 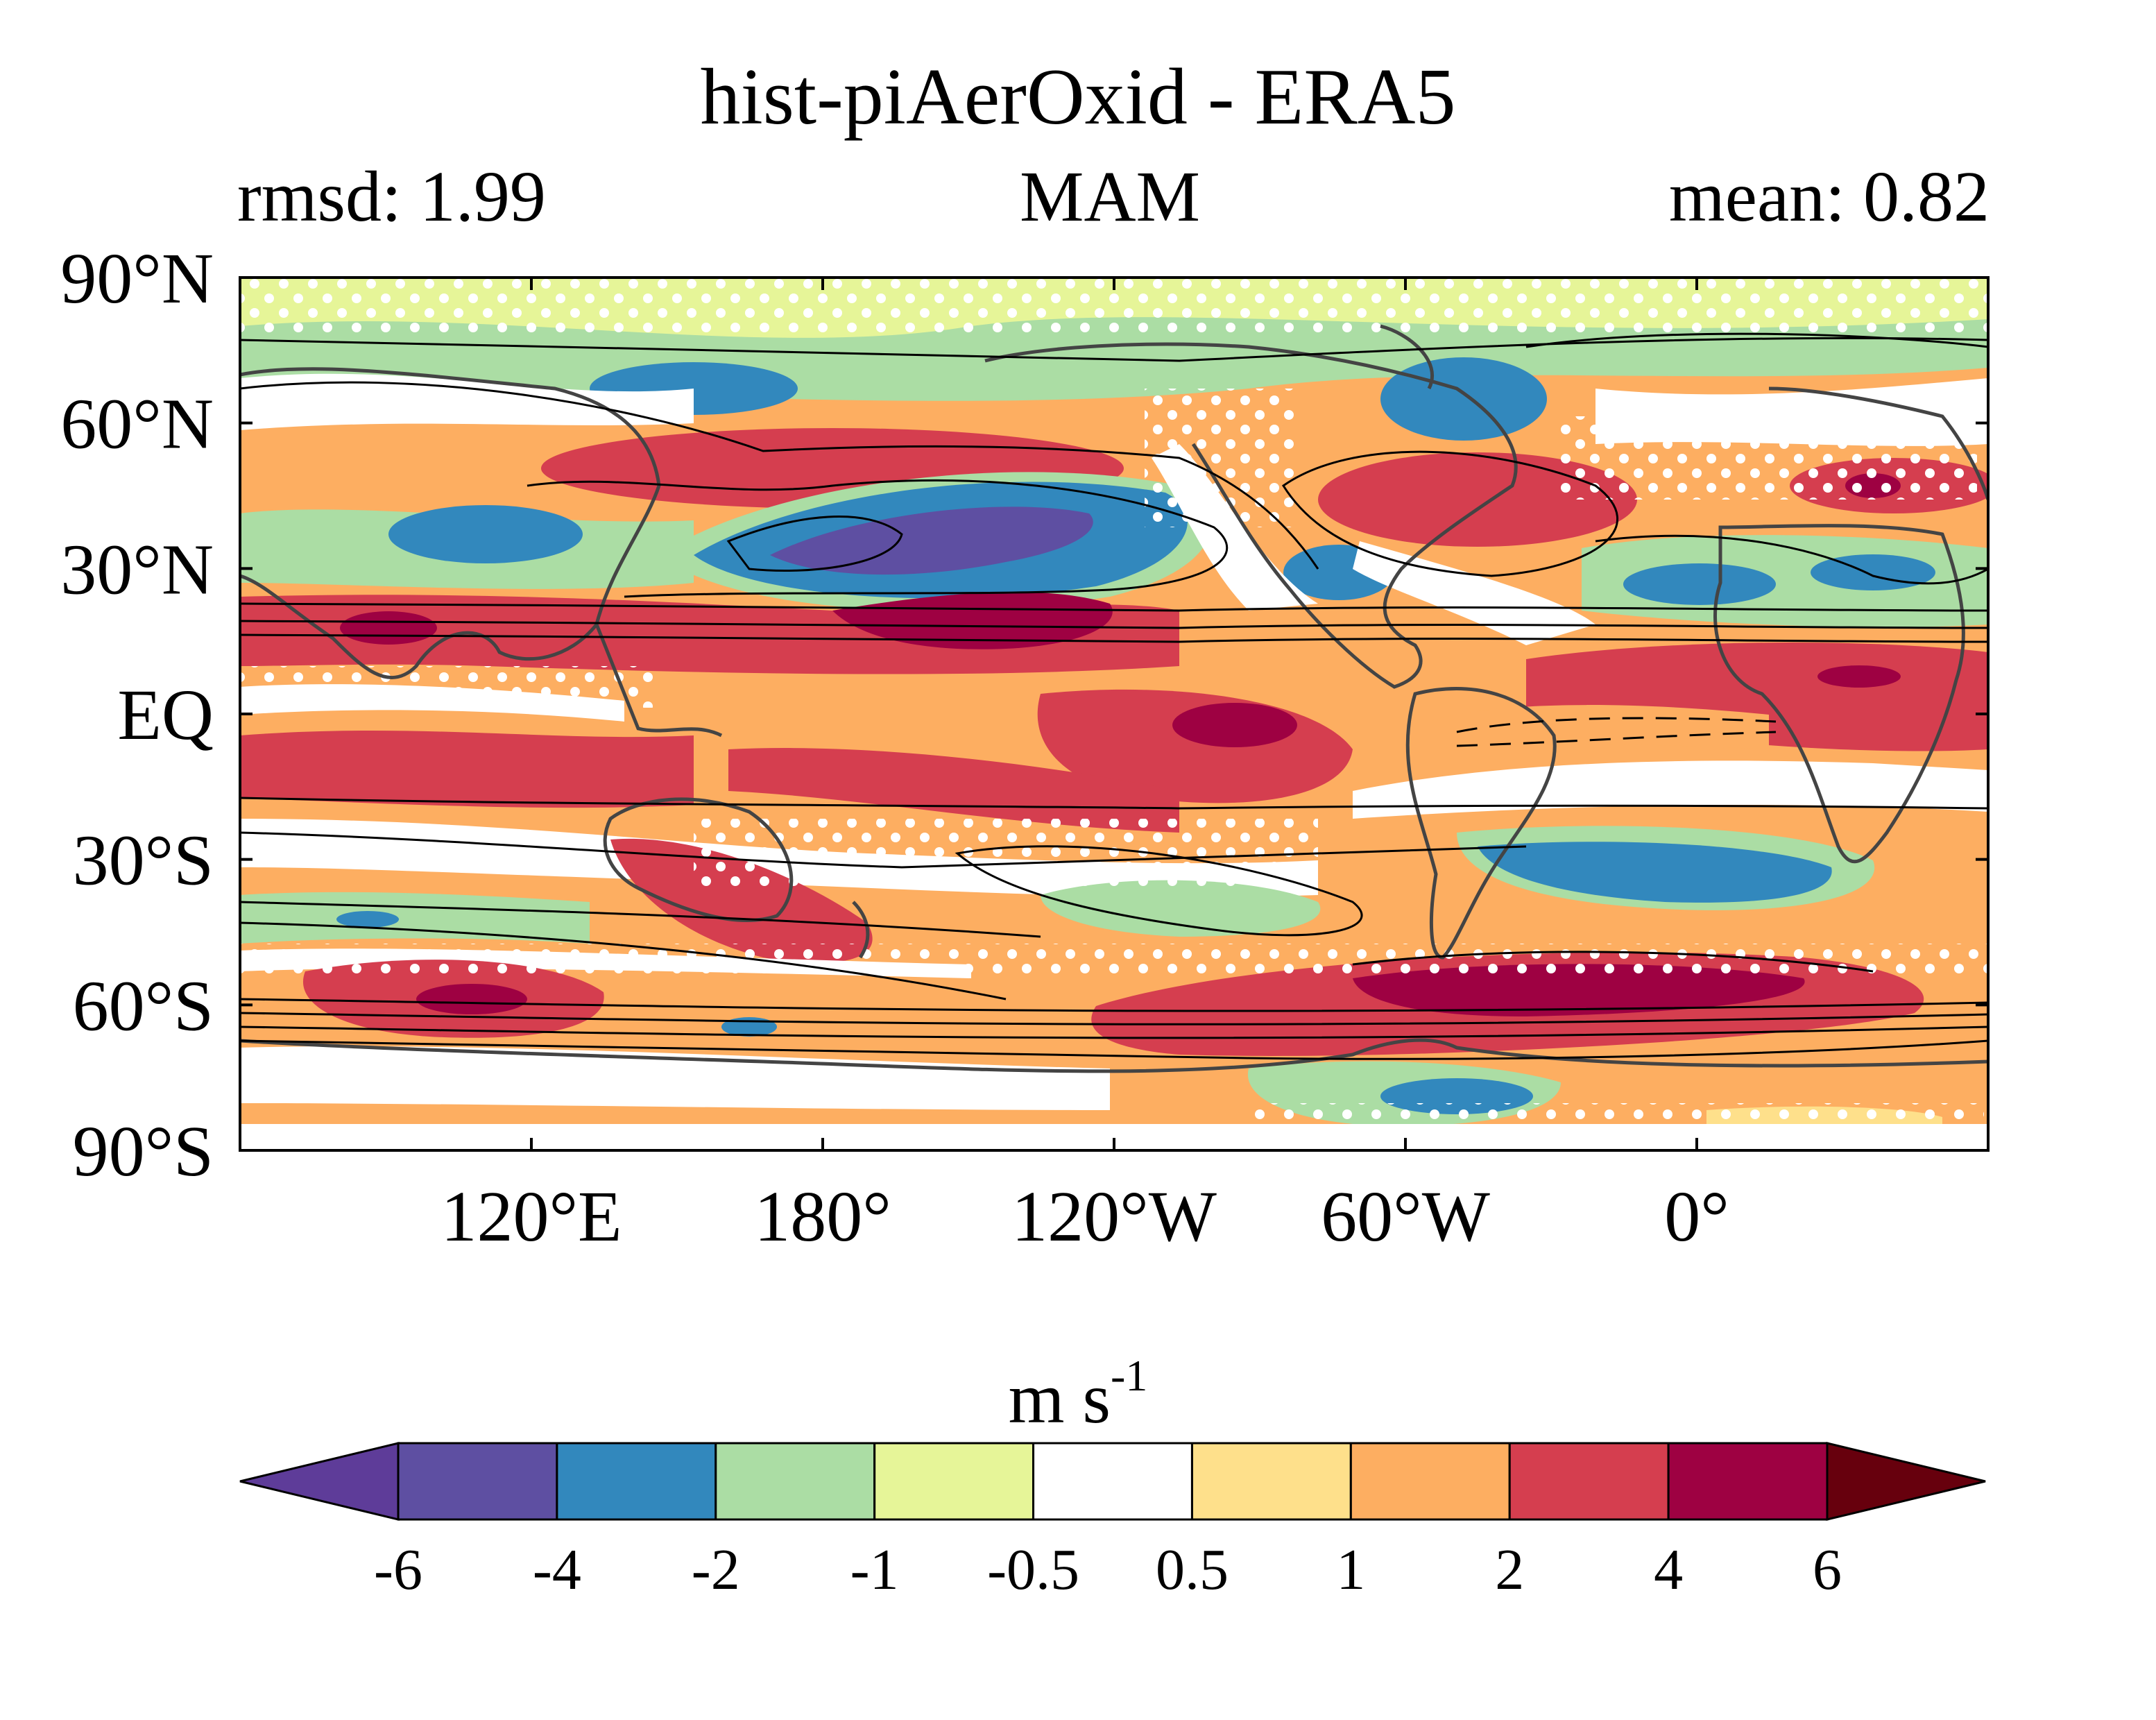 I want to click on stipple-atlantic-north, so click(x=1769, y=458).